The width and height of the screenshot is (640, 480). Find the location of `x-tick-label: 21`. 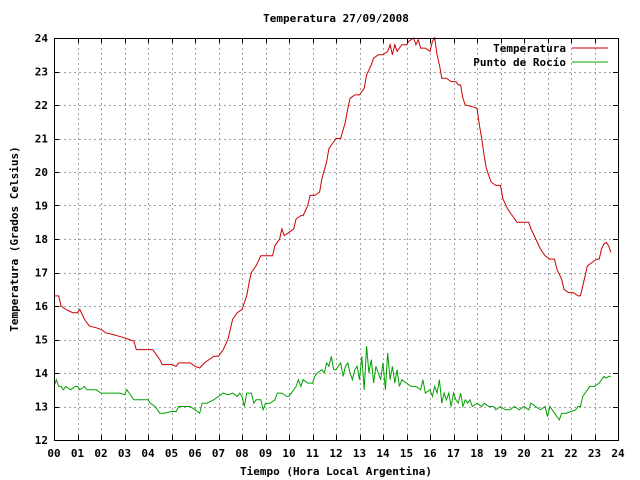

x-tick-label: 21 is located at coordinates (548, 453).